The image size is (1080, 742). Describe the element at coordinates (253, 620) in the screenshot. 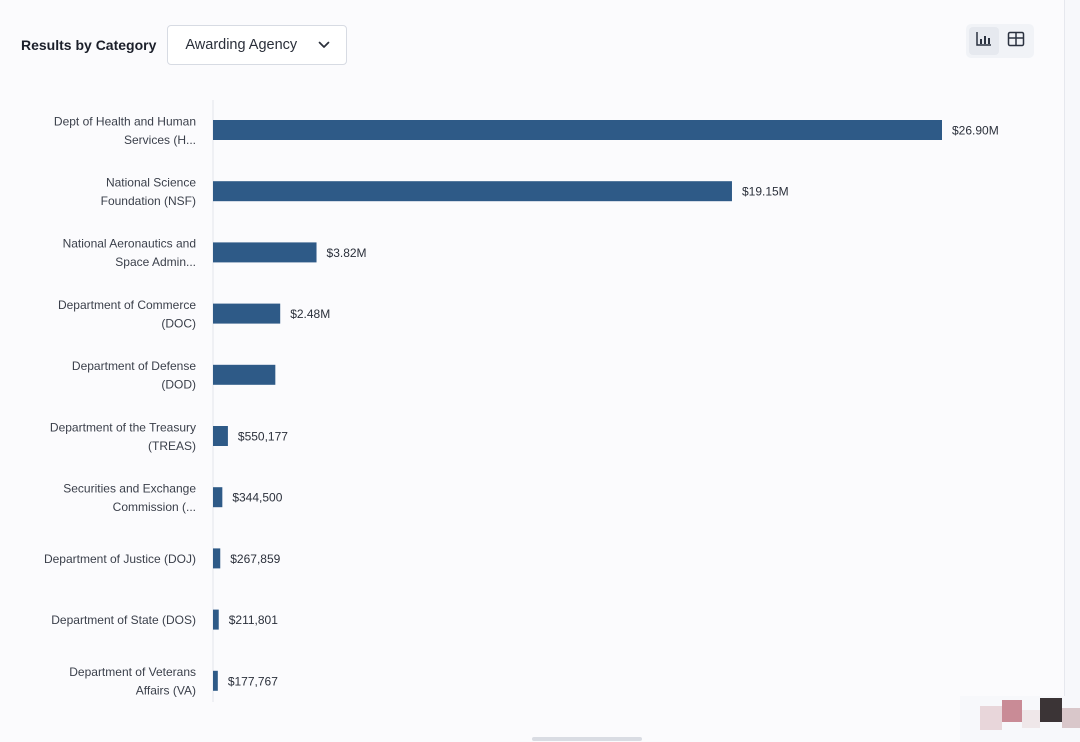

I see `bar-value-label: $211,801` at that location.